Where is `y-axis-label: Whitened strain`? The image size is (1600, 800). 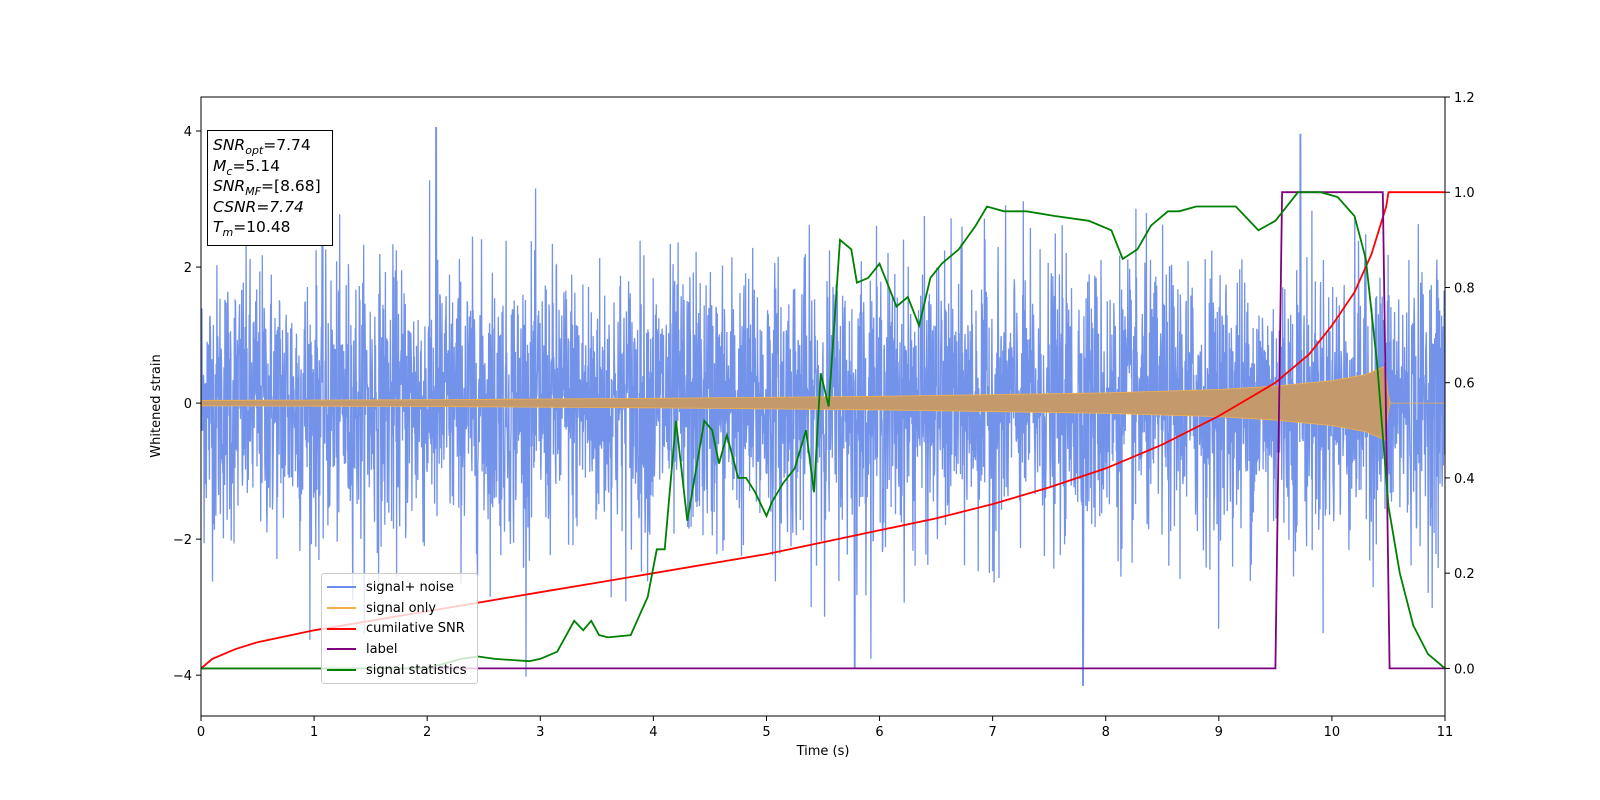 y-axis-label: Whitened strain is located at coordinates (156, 405).